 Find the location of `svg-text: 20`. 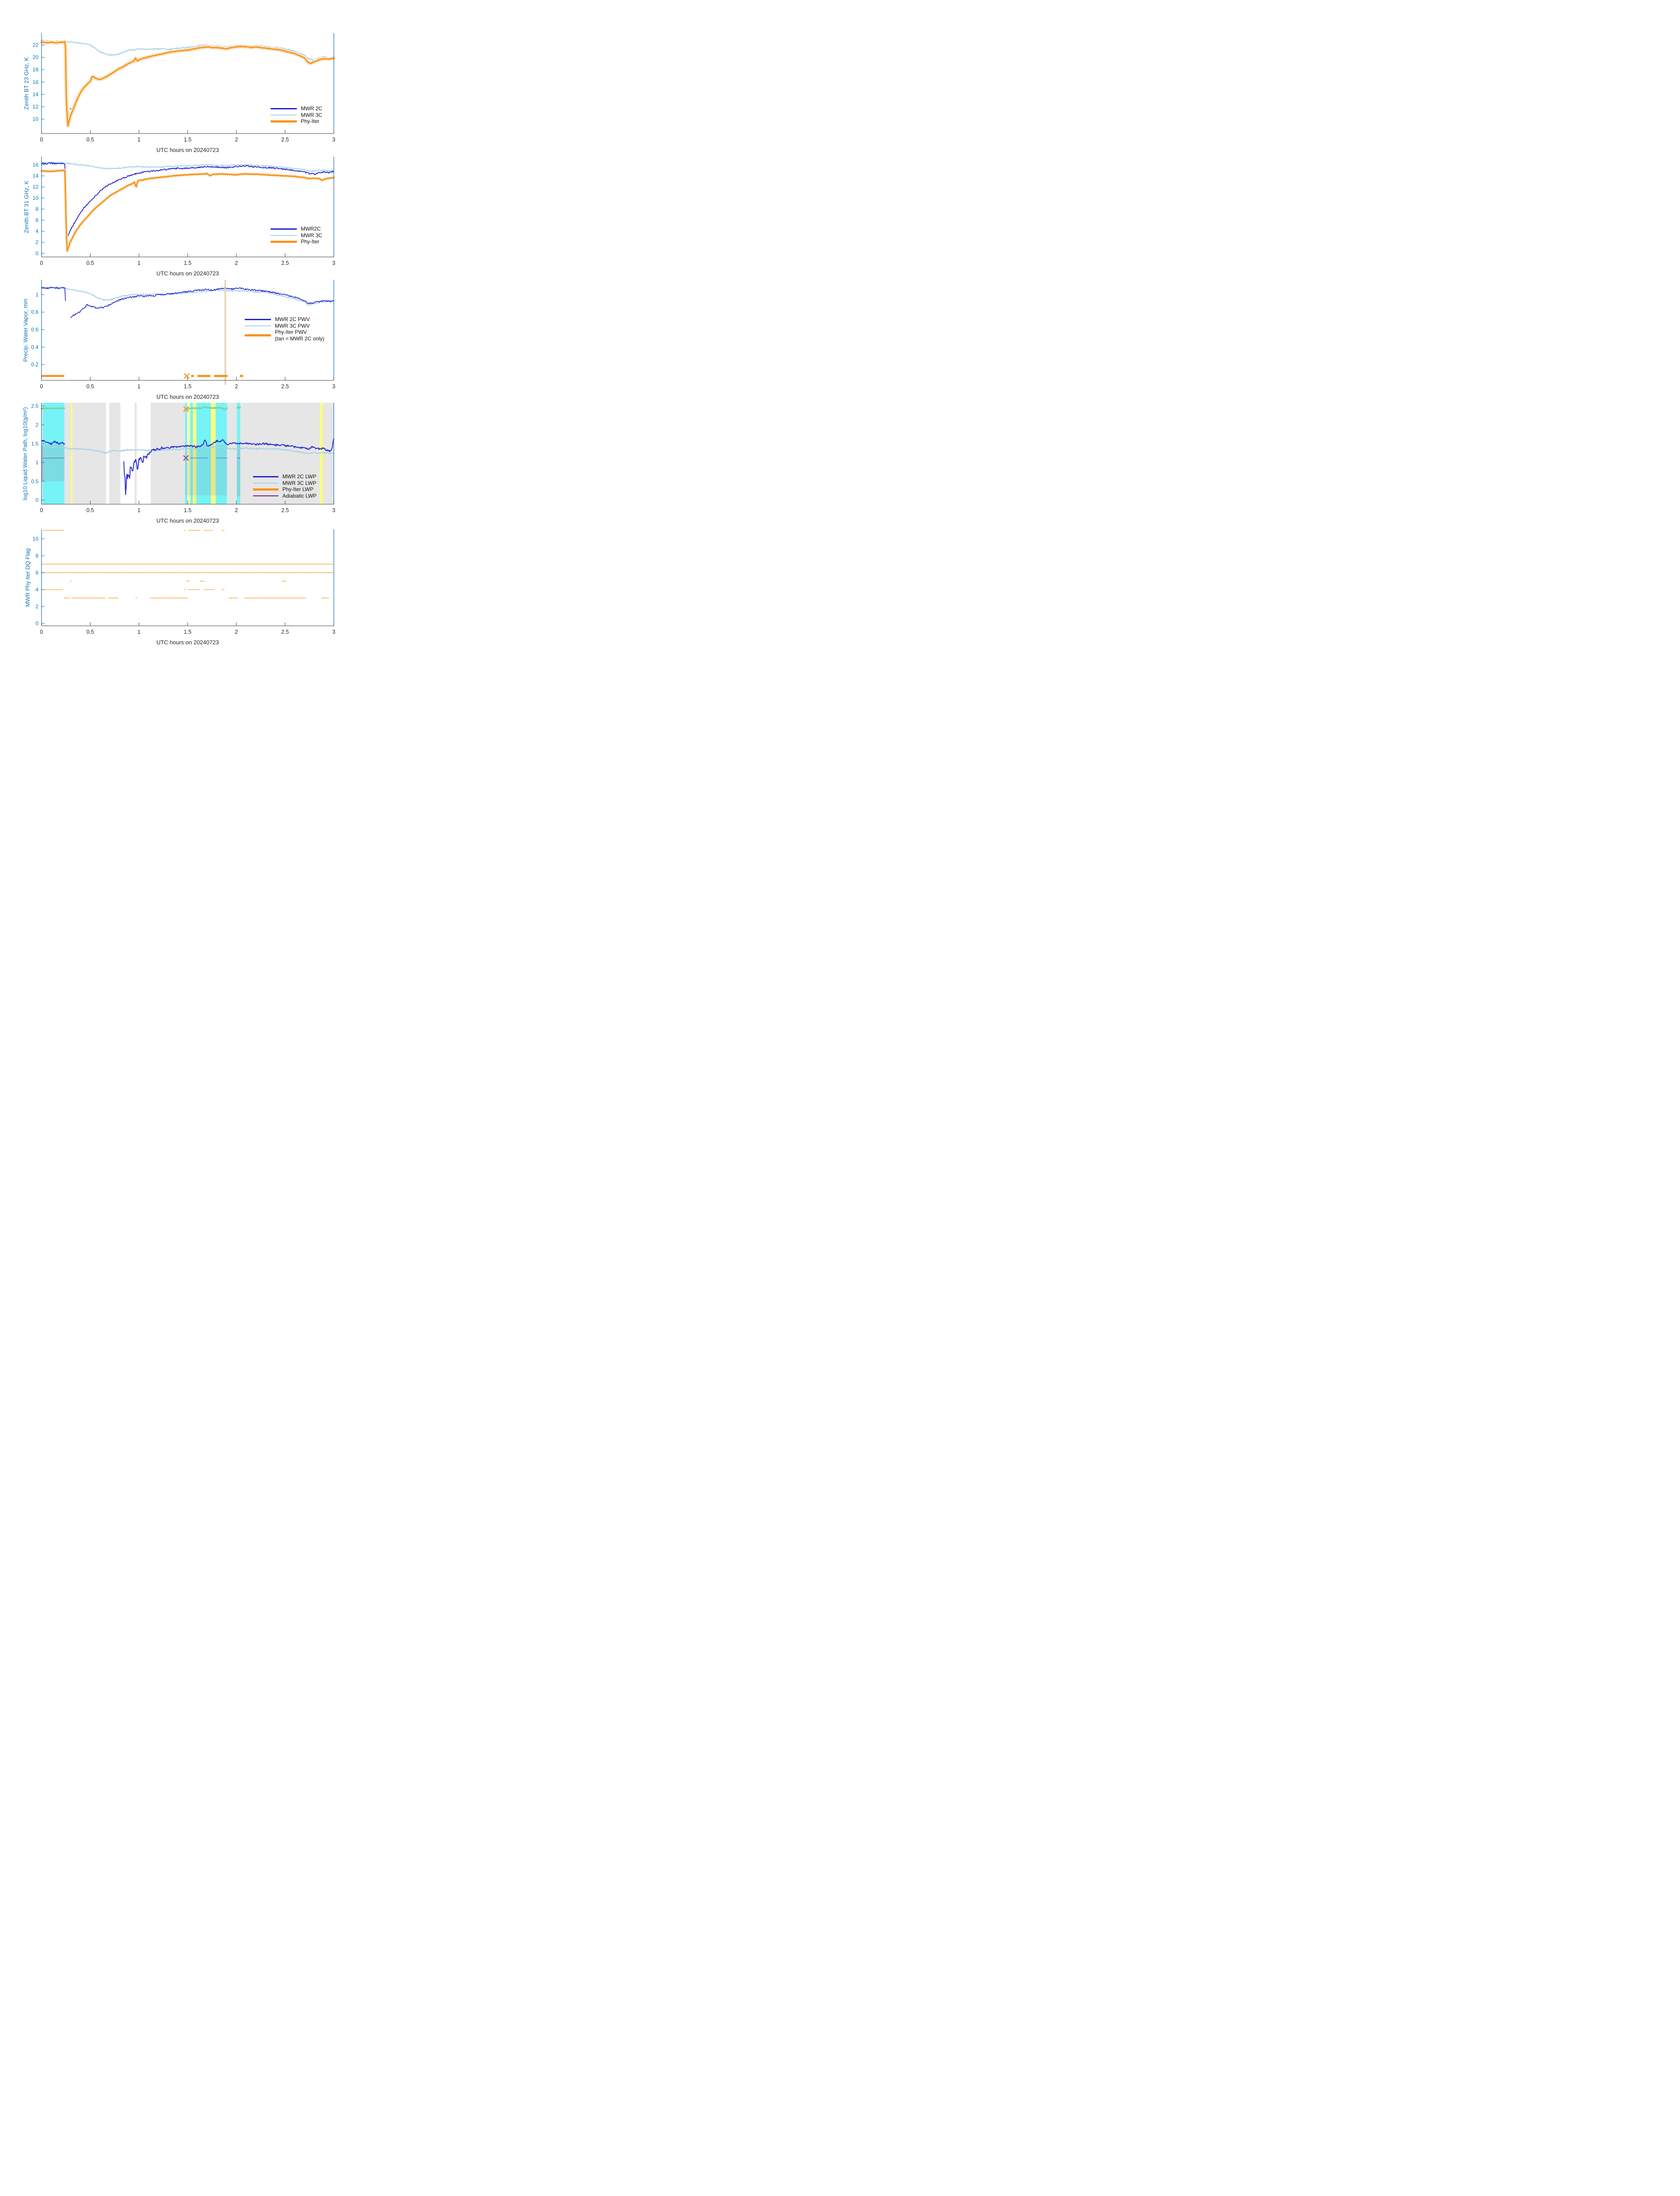

svg-text: 20 is located at coordinates (36, 58).